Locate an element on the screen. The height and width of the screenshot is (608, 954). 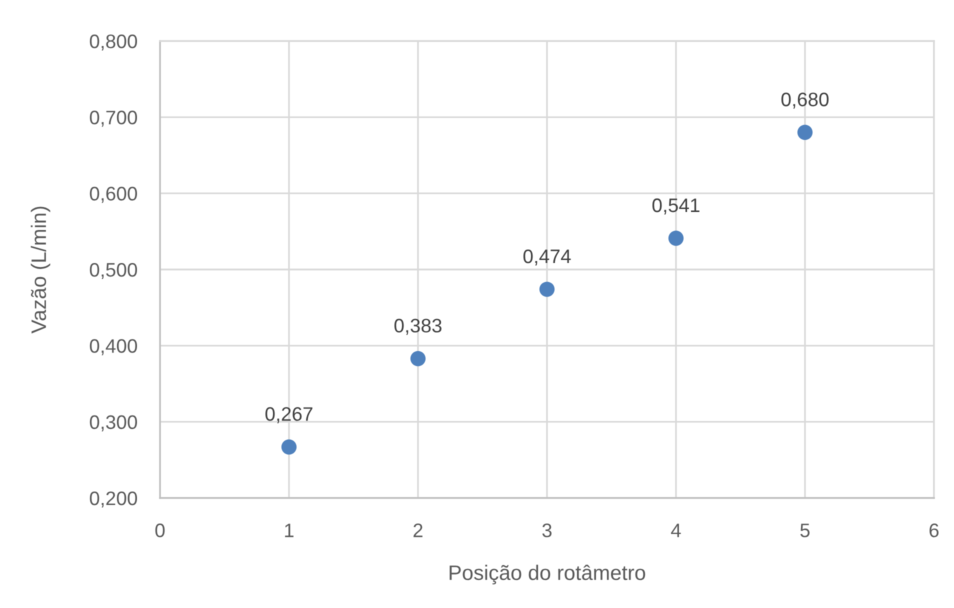
y-tick-label: 0,300 is located at coordinates (114, 423).